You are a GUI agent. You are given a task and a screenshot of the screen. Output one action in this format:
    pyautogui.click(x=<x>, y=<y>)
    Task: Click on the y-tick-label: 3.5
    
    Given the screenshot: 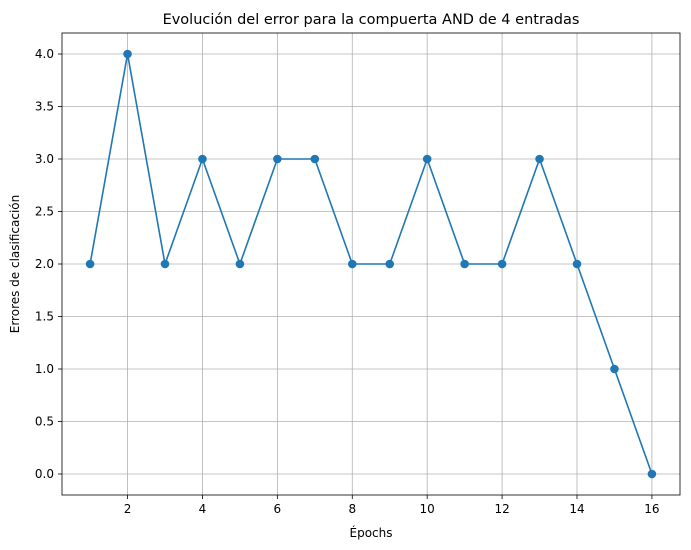 What is the action you would take?
    pyautogui.click(x=44, y=107)
    